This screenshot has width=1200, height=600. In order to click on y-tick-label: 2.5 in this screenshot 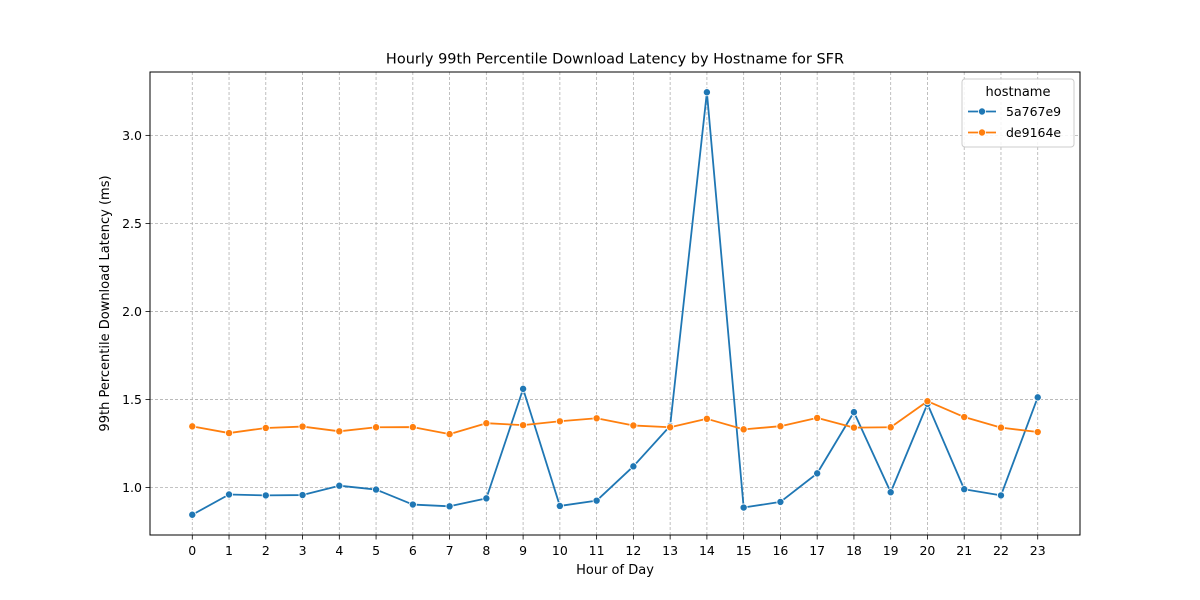, I will do `click(132, 223)`.